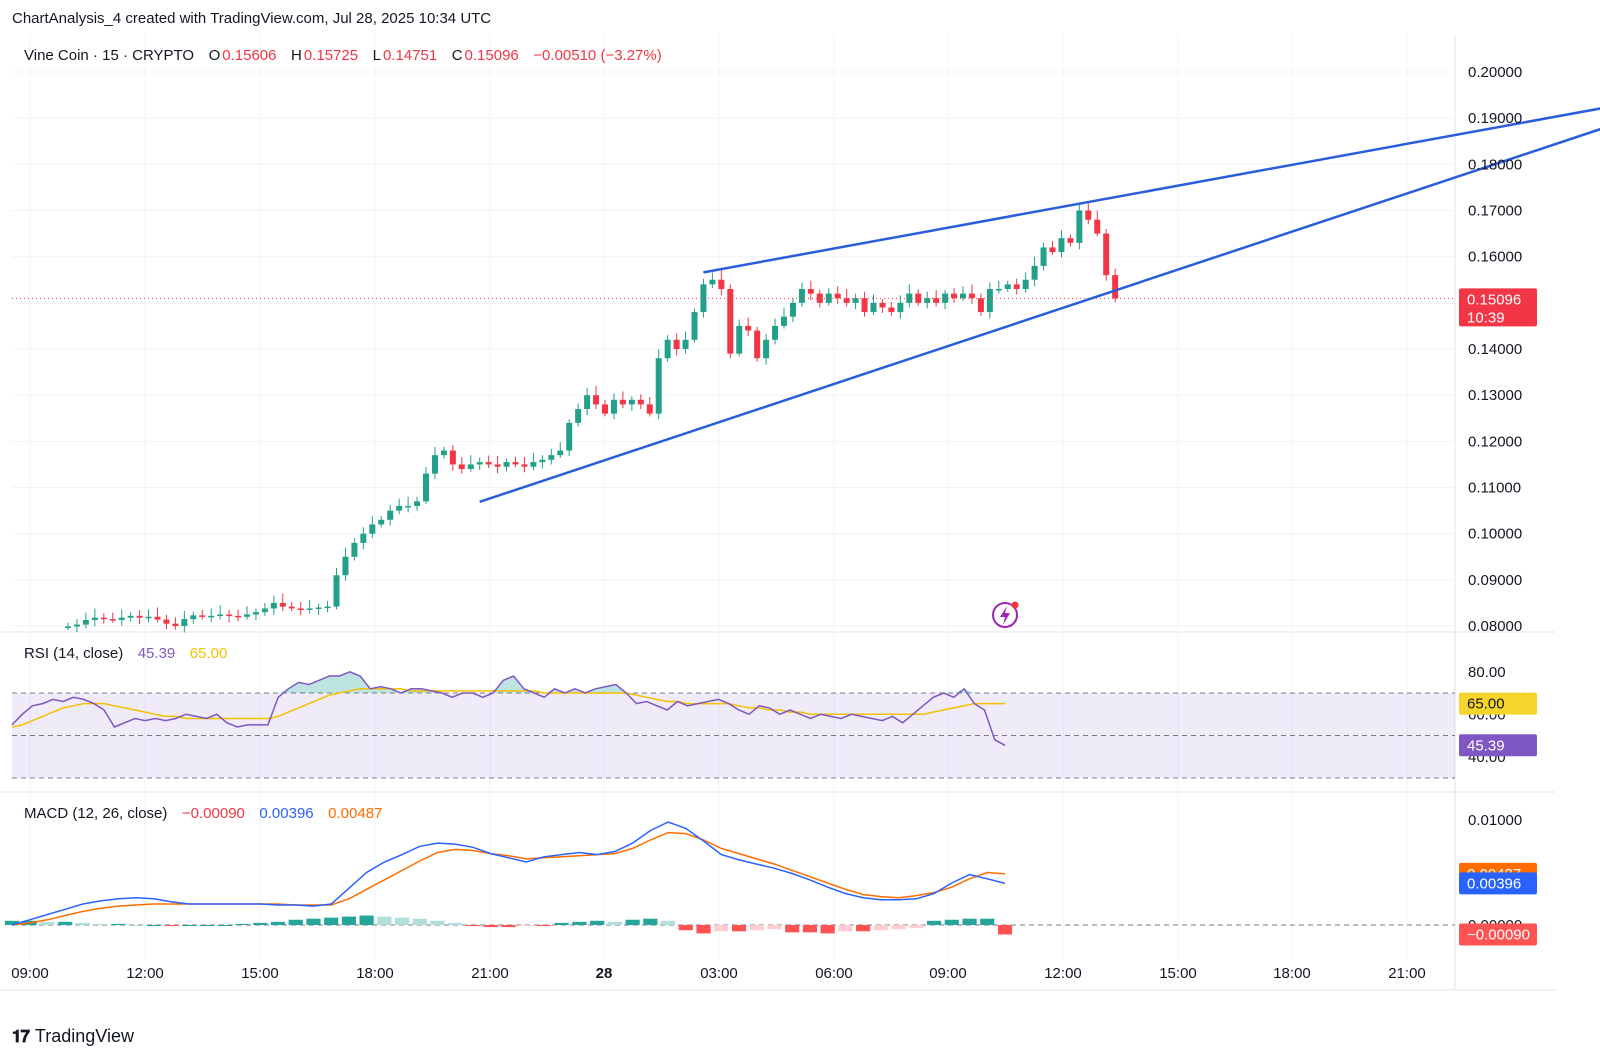 The image size is (1600, 1055). Describe the element at coordinates (508, 878) in the screenshot. I see `macd-signal-line` at that location.